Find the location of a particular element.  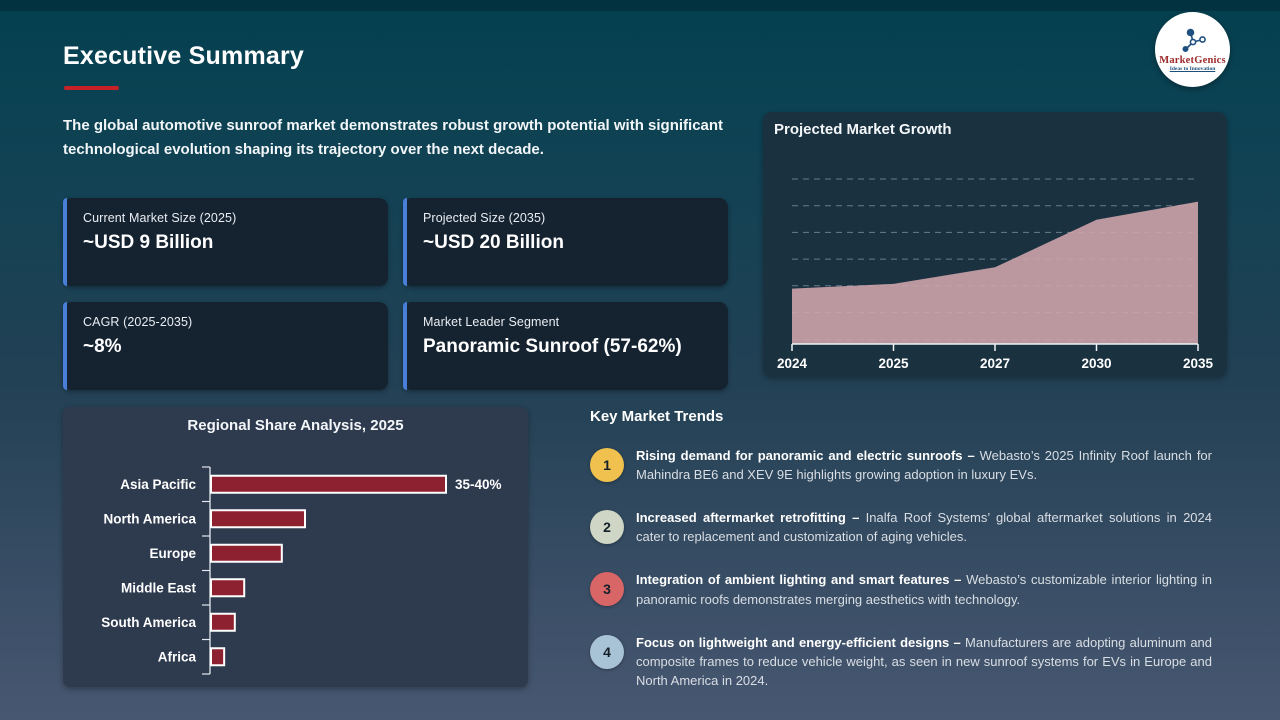

x-axis: 2024 2025 2027 2030 2035 is located at coordinates (995, 357).